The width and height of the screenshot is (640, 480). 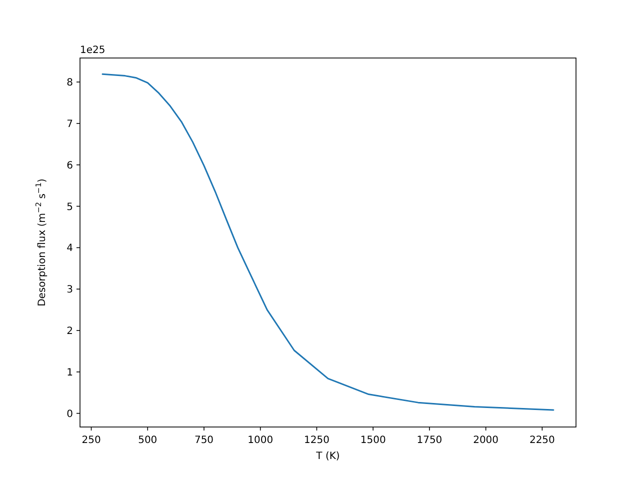 I want to click on text: 1e25, so click(x=93, y=50).